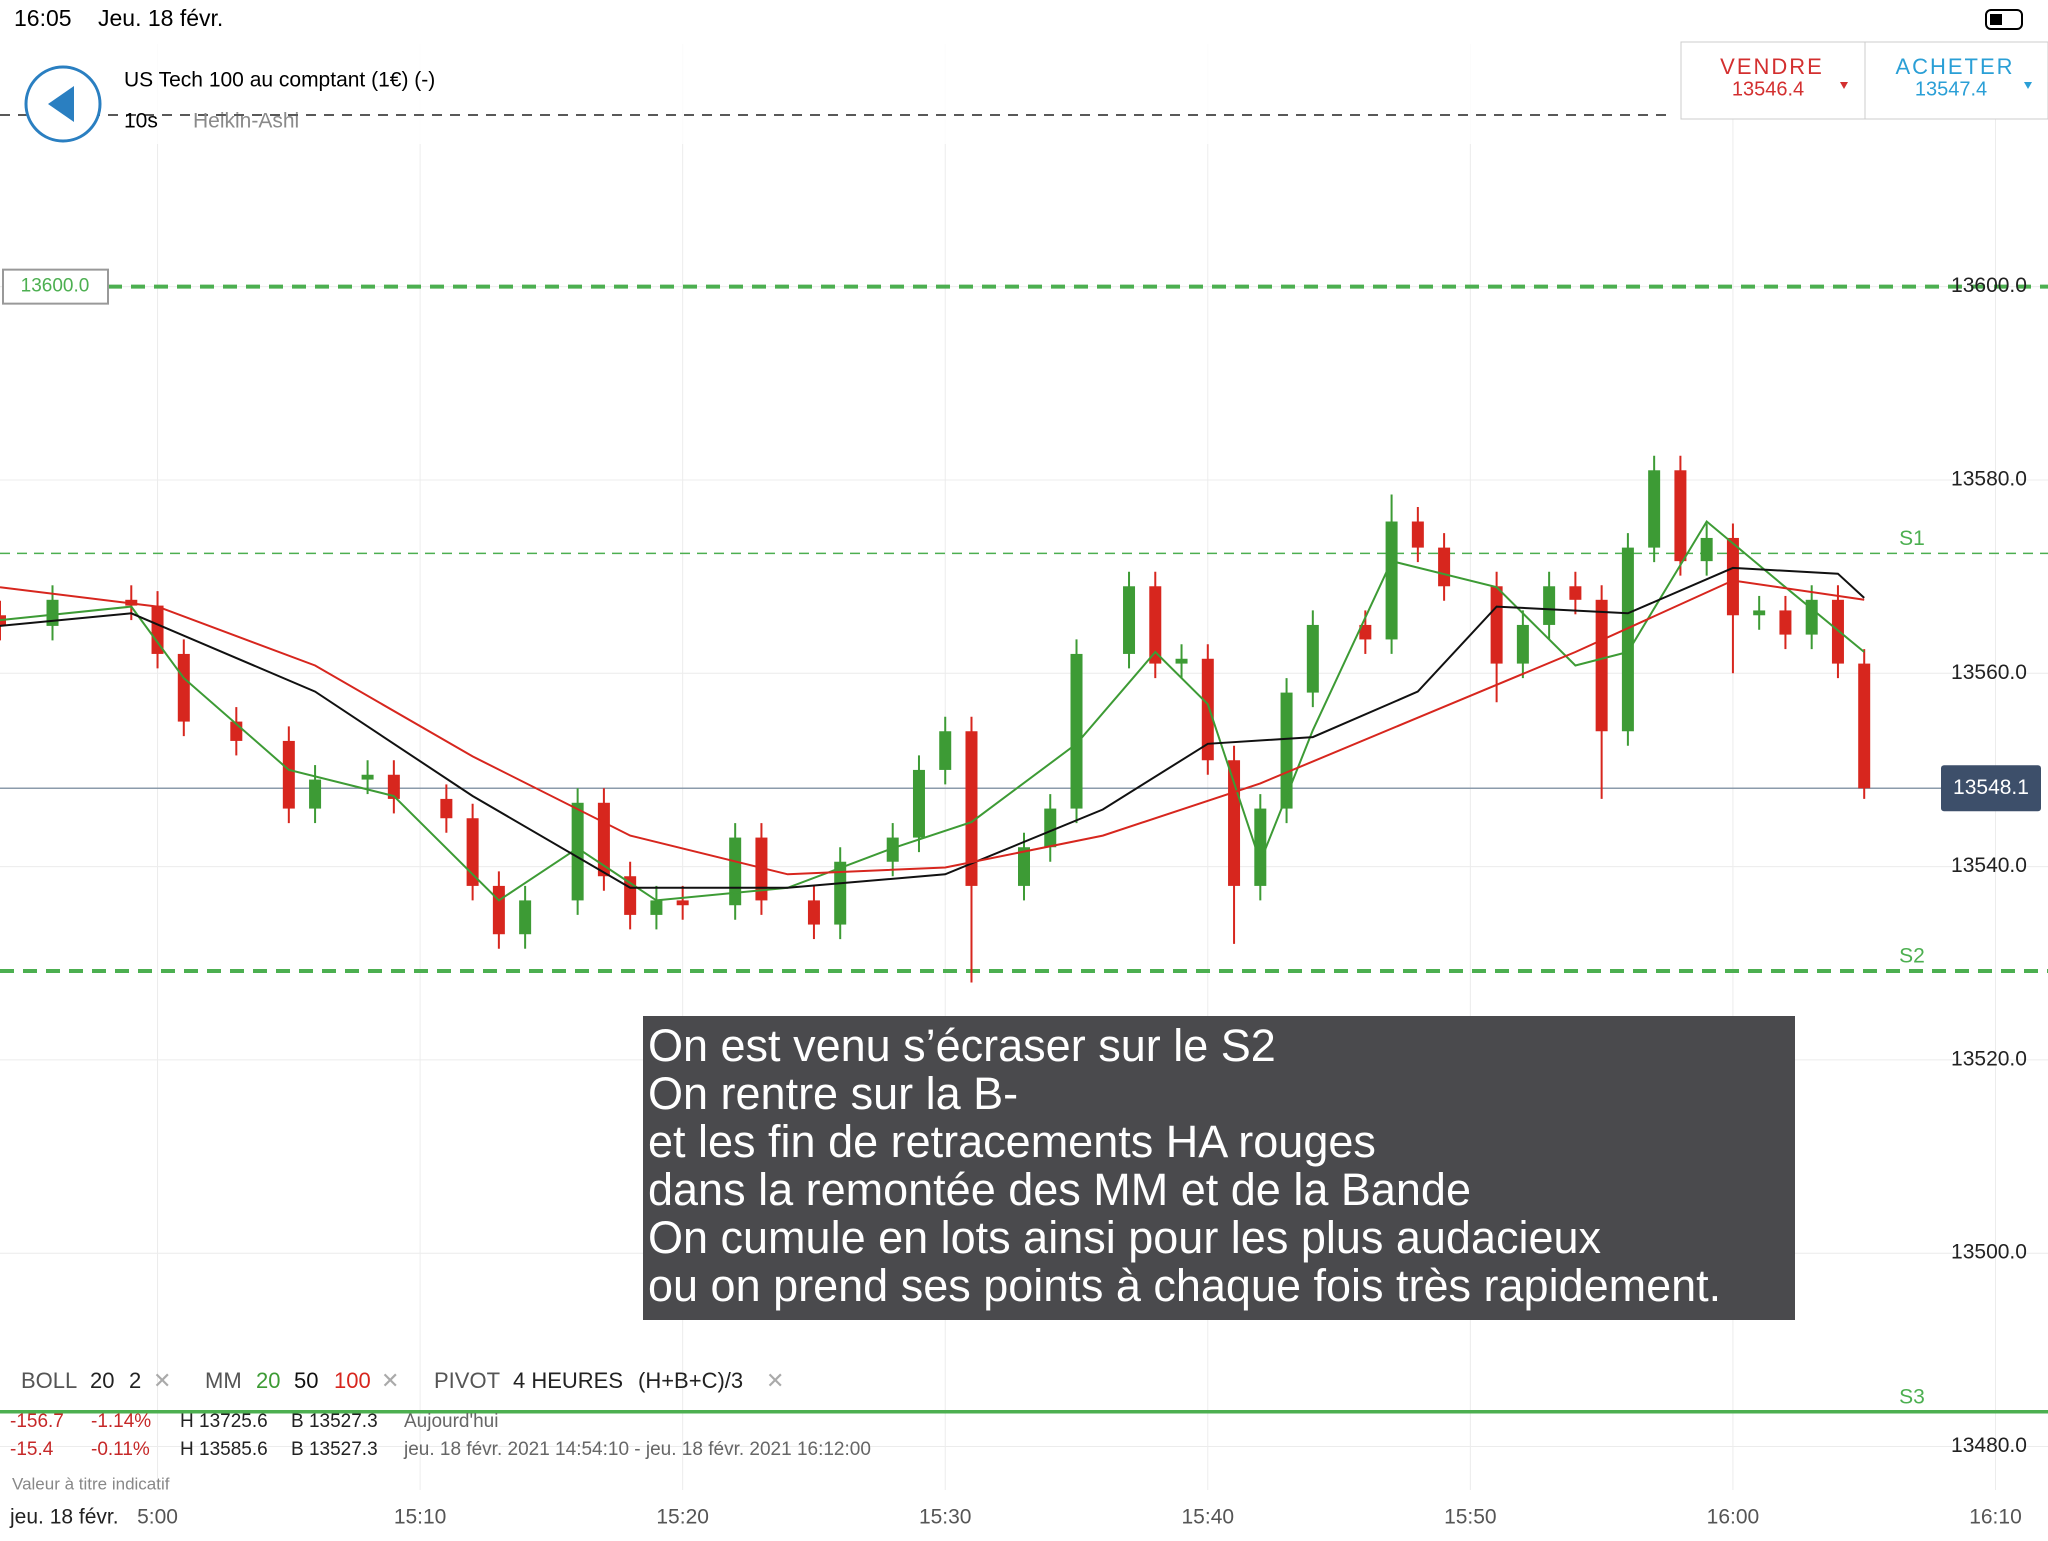 The image size is (2048, 1541). What do you see at coordinates (160, 18) in the screenshot?
I see `status-date: Jeu. 18 févr.` at bounding box center [160, 18].